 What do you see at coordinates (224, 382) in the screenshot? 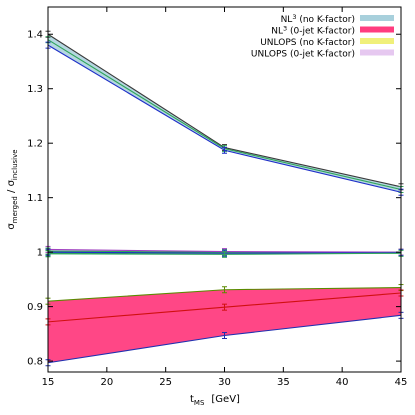
I see `x-tick-label: 30` at bounding box center [224, 382].